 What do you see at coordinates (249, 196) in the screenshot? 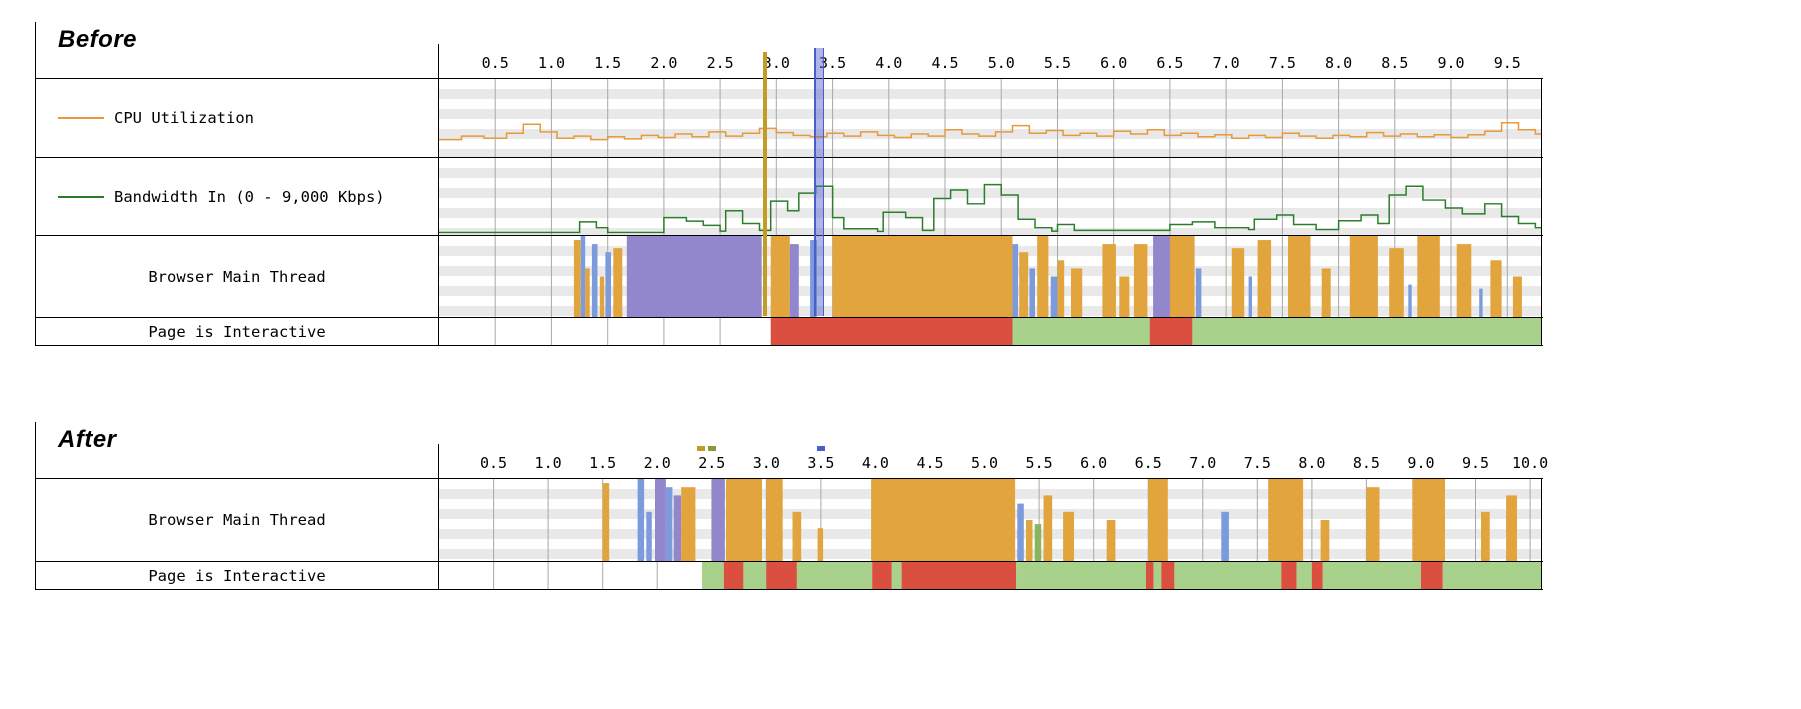
I see `row-label: Bandwidth In (0 - 9,000 Kbps)` at bounding box center [249, 196].